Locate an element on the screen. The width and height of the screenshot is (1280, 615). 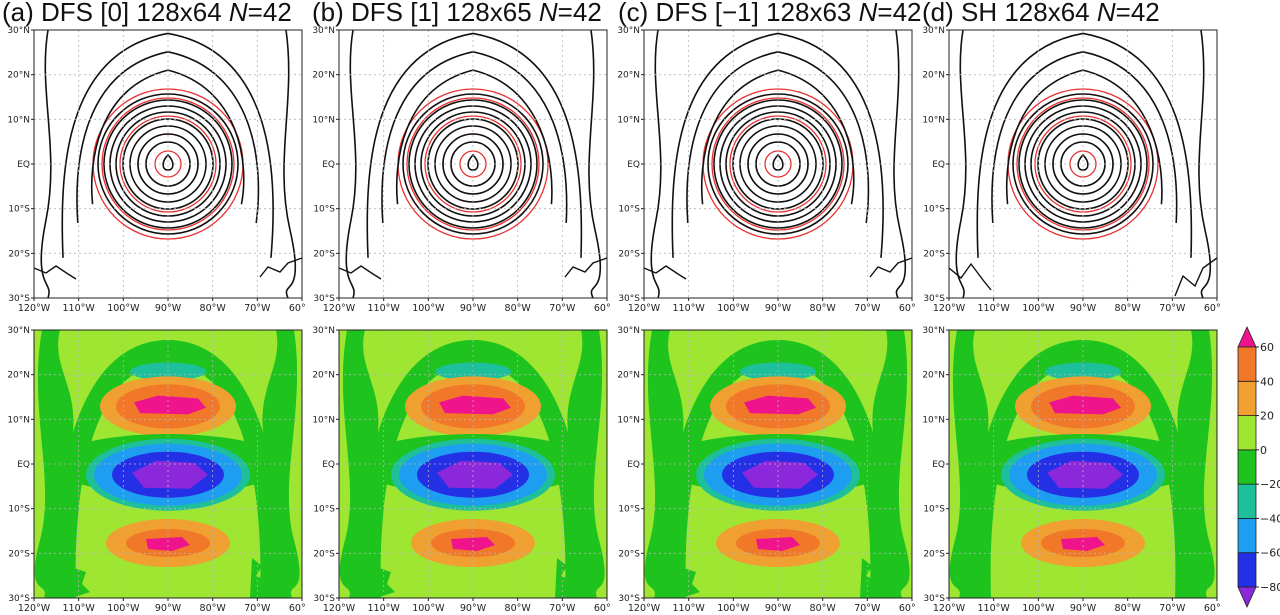
contour-lines is located at coordinates (473, 164).